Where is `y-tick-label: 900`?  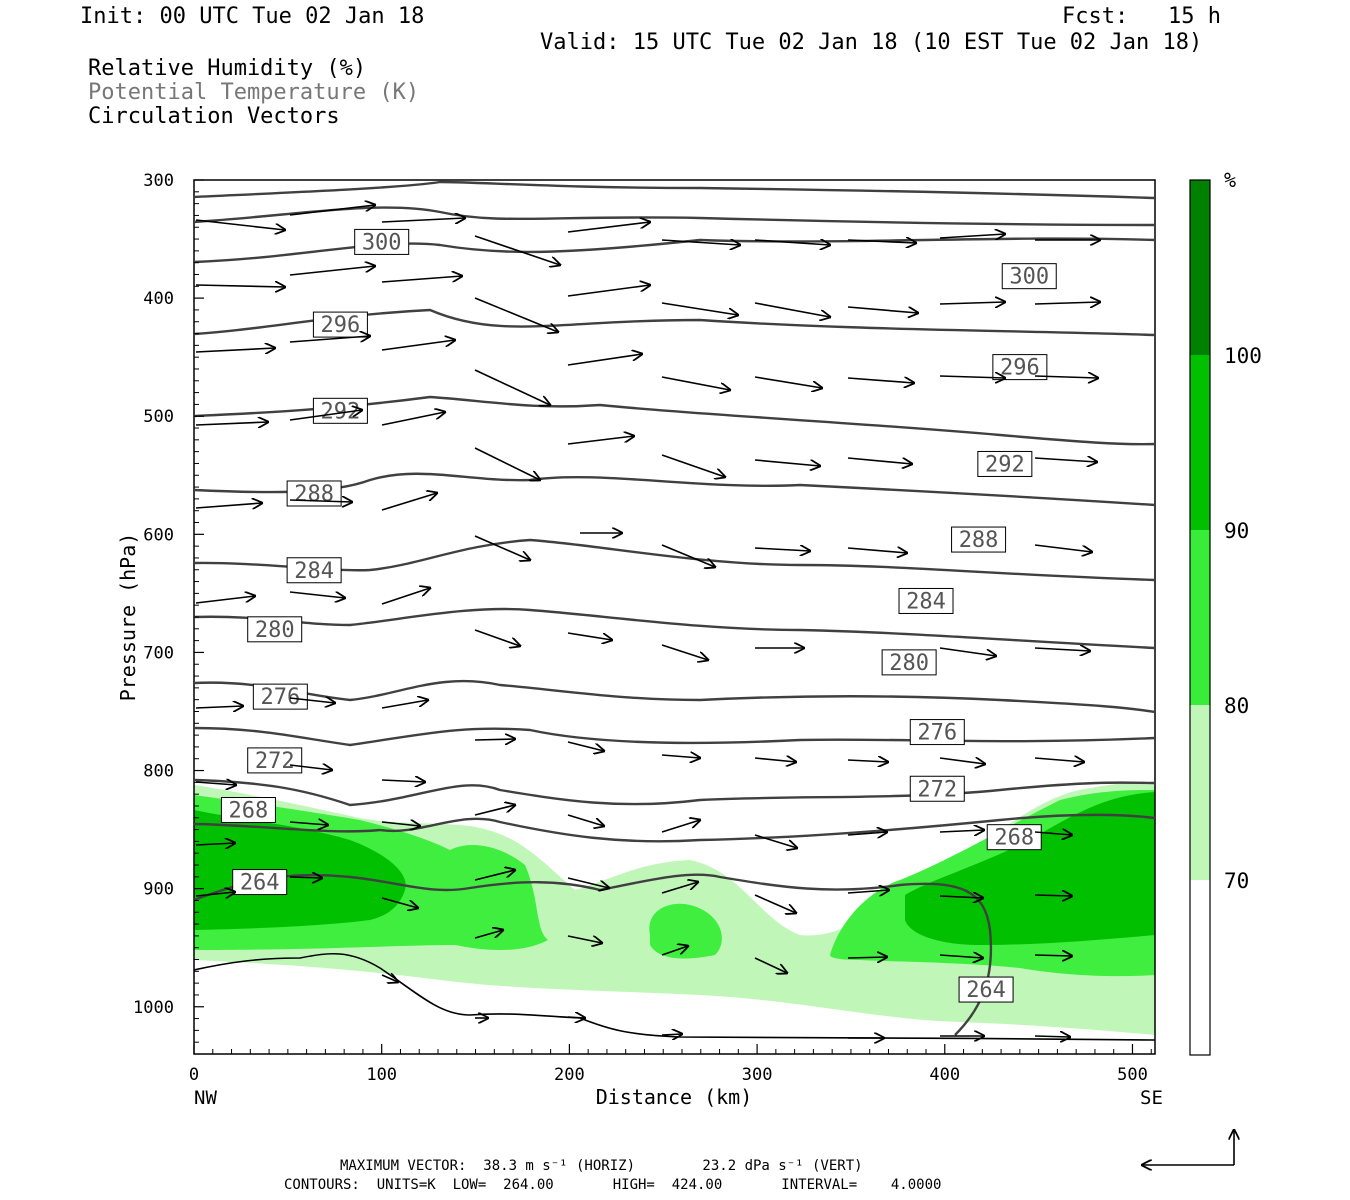
y-tick-label: 900 is located at coordinates (158, 890).